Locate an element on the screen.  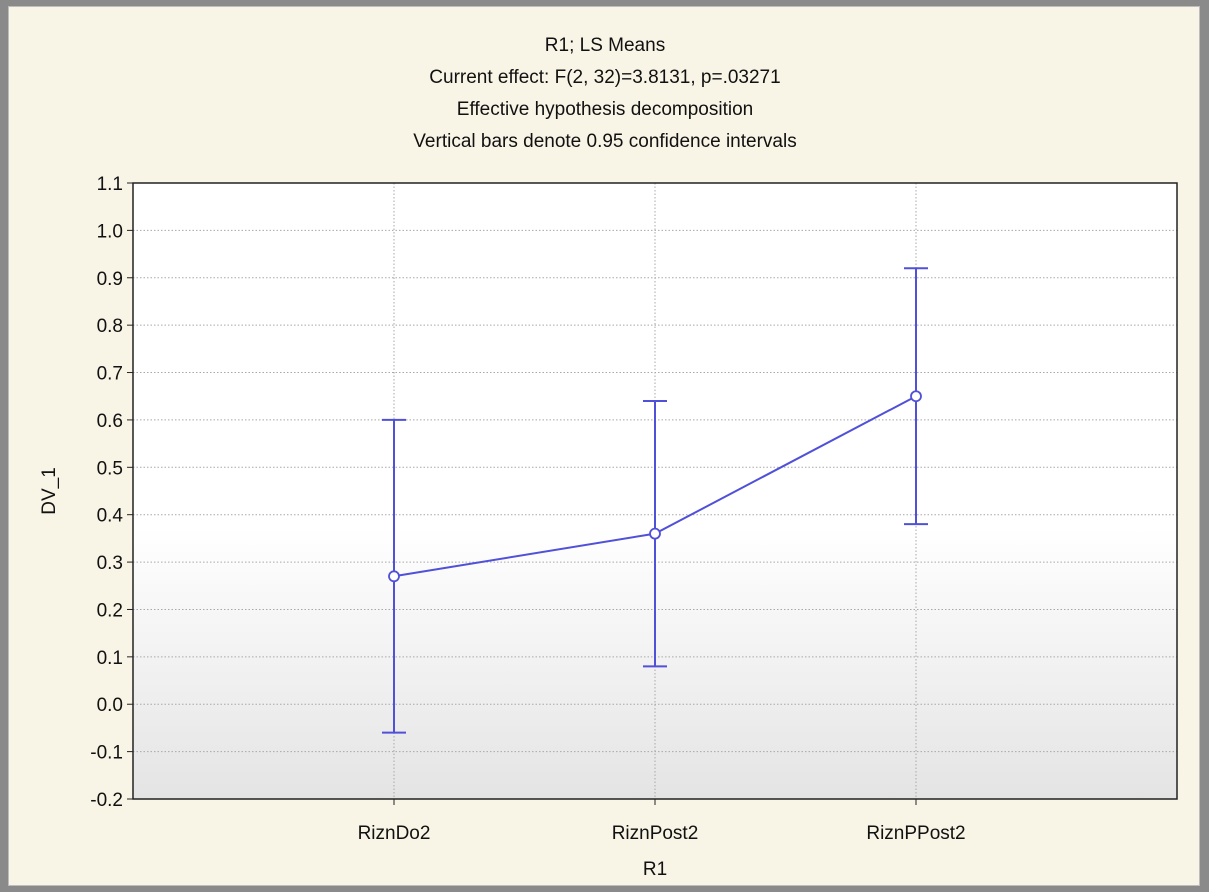
y-tick-label: 1.1 is located at coordinates (110, 184).